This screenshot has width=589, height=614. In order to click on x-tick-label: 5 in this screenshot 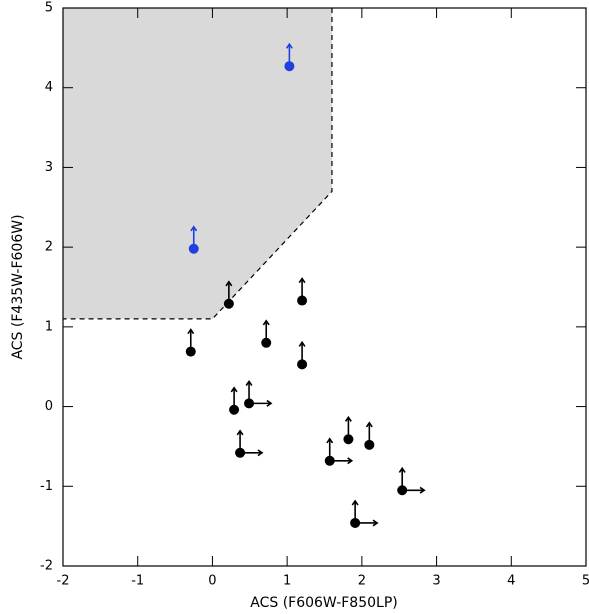, I will do `click(585, 581)`.